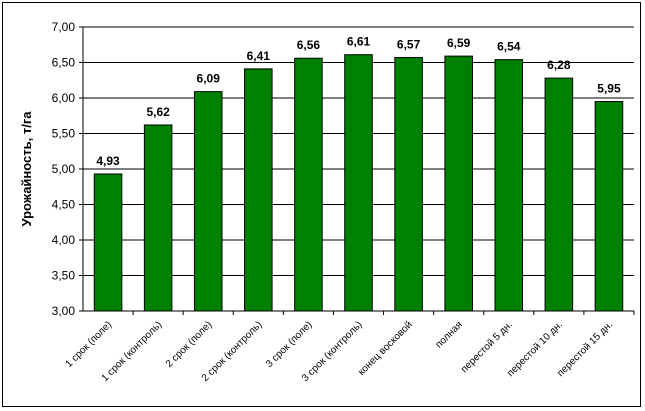 This screenshot has width=645, height=411. I want to click on y-tick-label: 5,50, so click(64, 134).